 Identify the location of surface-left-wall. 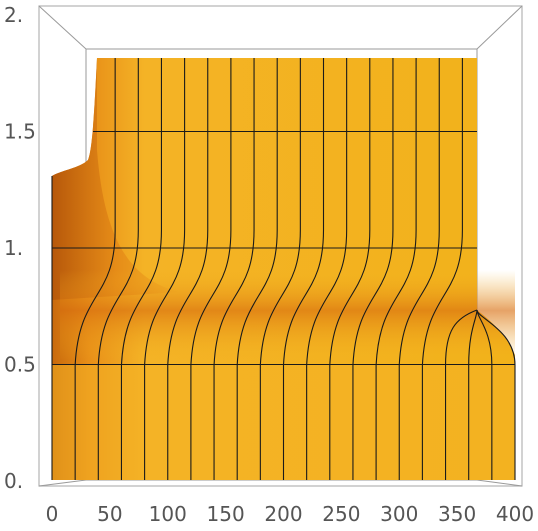
(116, 179).